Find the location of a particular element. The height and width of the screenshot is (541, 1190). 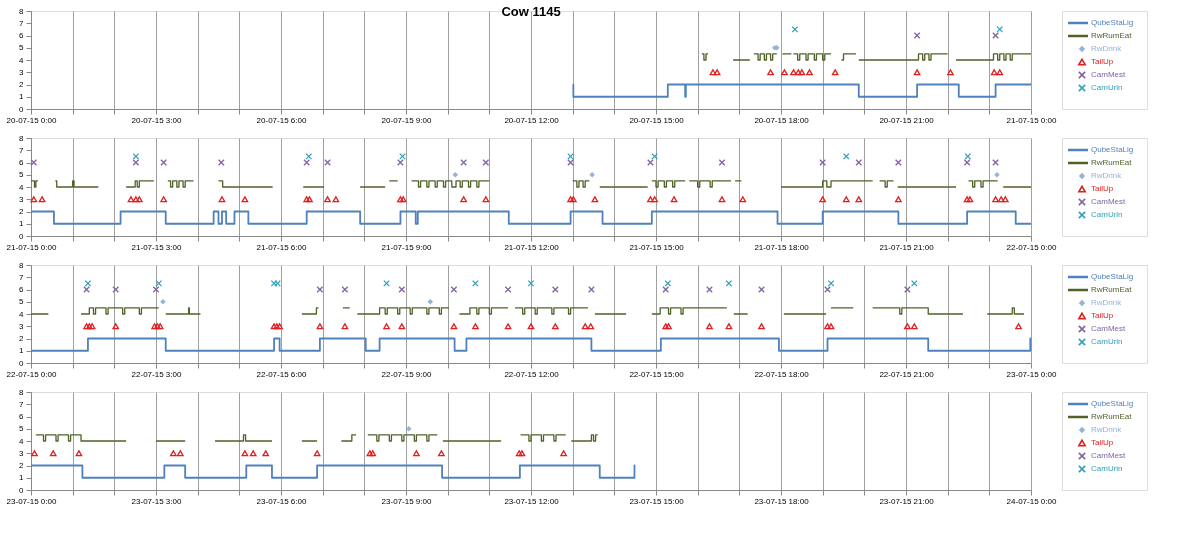

x-tick-label: 23-07-15 18:00 is located at coordinates (782, 501).